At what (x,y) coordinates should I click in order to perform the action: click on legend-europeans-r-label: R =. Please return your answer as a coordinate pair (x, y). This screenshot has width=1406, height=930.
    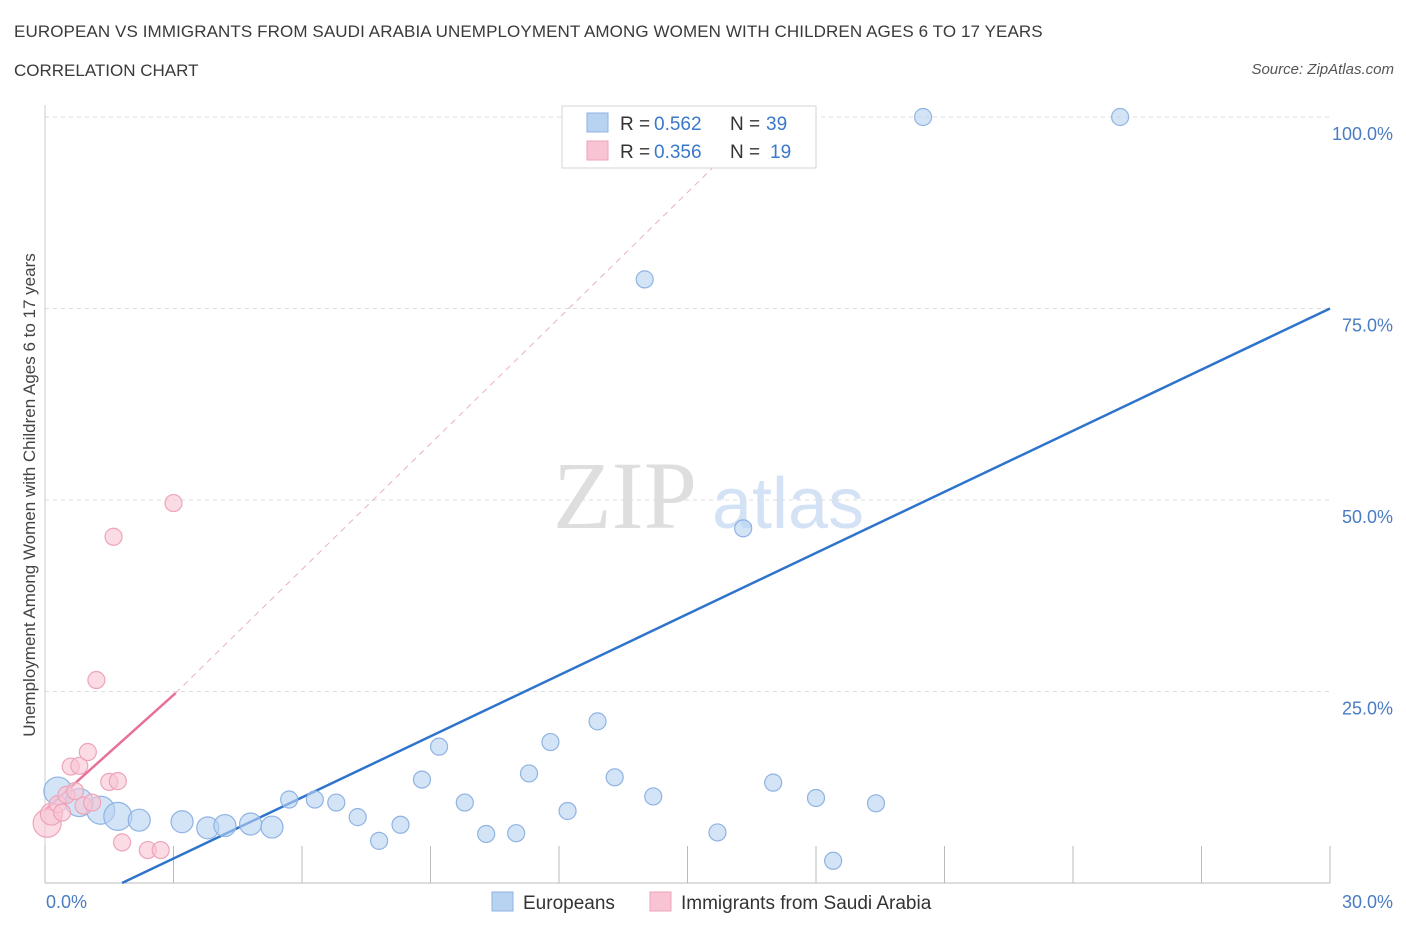
    Looking at the image, I should click on (635, 124).